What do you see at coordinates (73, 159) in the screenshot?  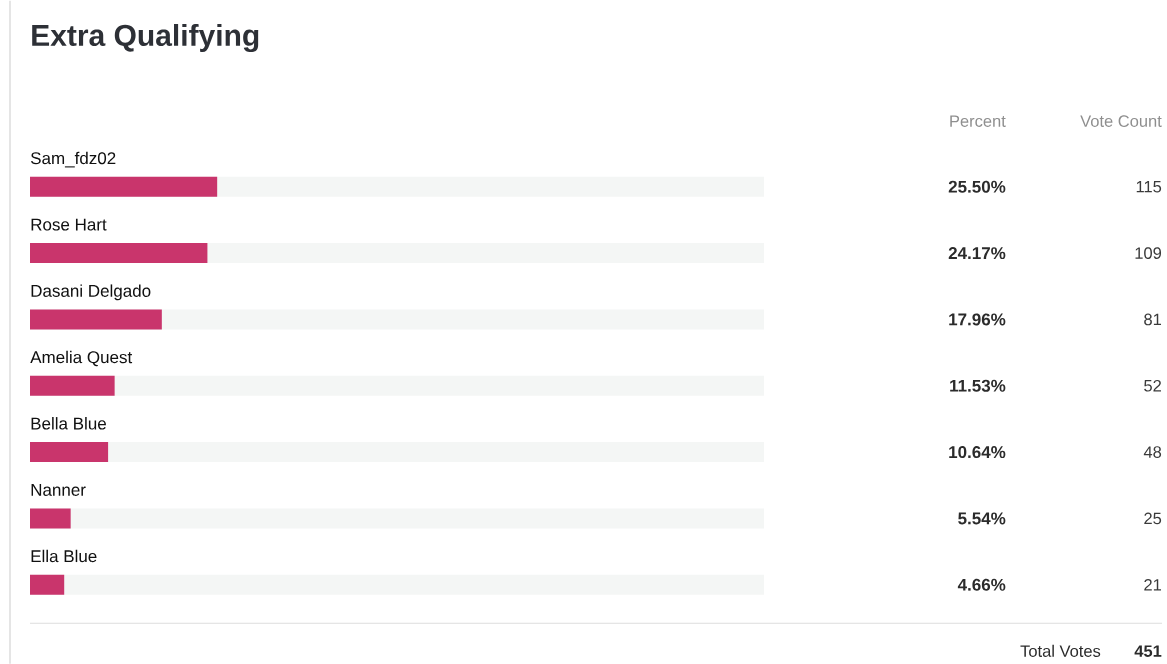 I see `y-tick-label: Sam_fdz02` at bounding box center [73, 159].